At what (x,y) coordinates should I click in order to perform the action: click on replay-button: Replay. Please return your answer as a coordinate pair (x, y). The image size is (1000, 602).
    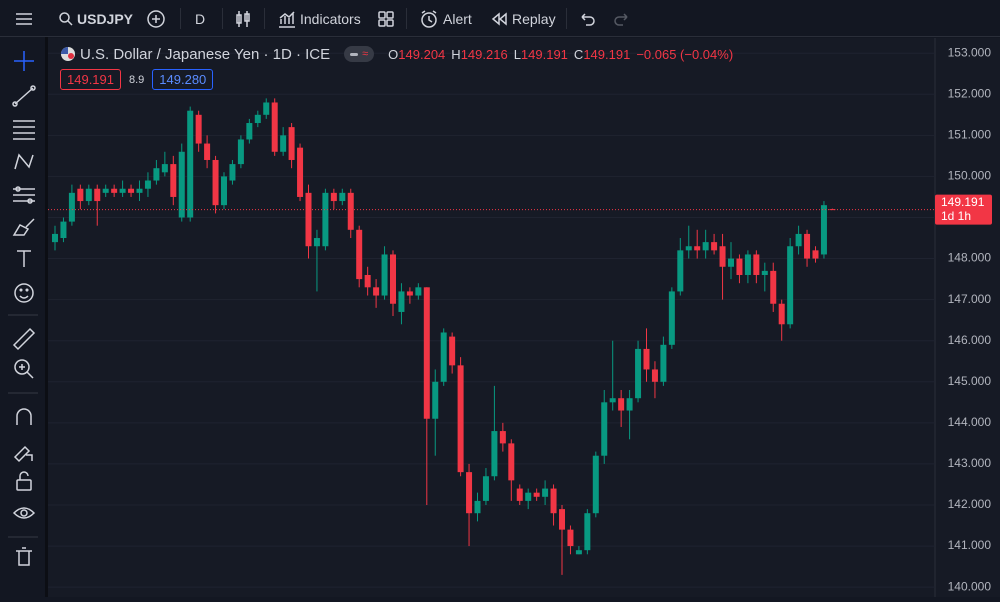
    Looking at the image, I should click on (523, 18).